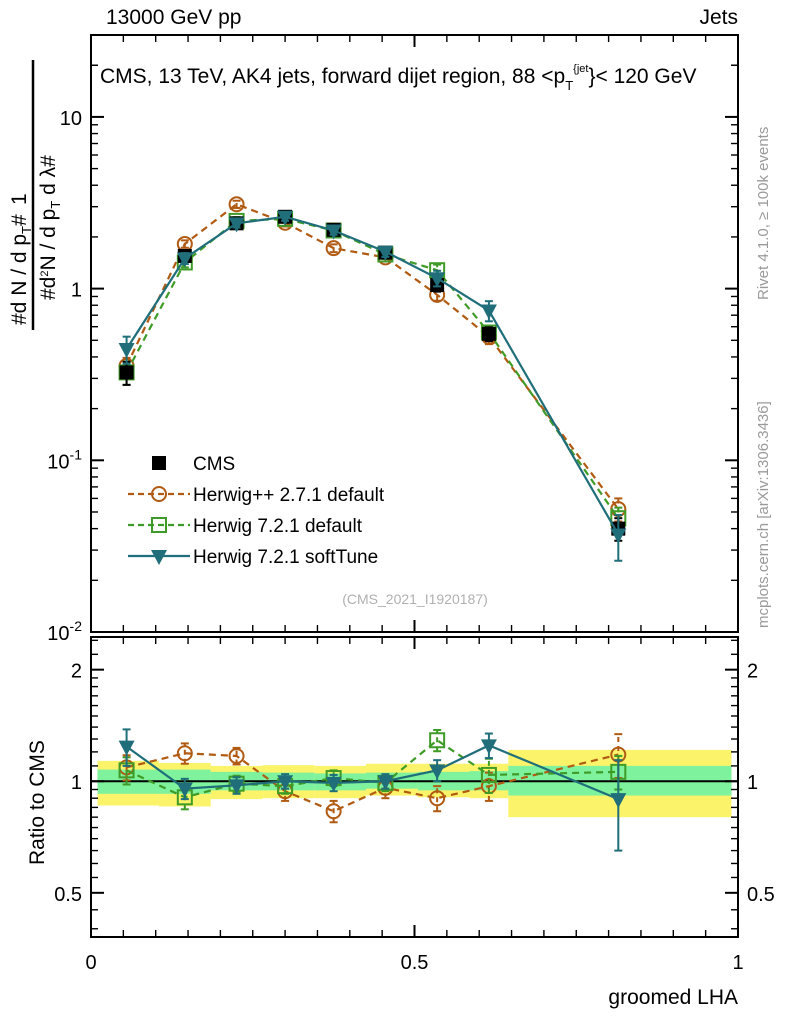 The height and width of the screenshot is (1024, 786). I want to click on ratio-y-tick-label-right: 1, so click(752, 783).